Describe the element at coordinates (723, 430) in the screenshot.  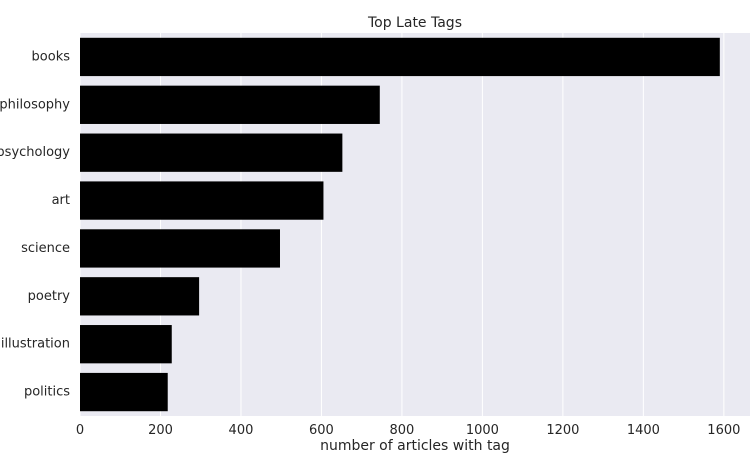
I see `x-tick-label-1600: 1600` at that location.